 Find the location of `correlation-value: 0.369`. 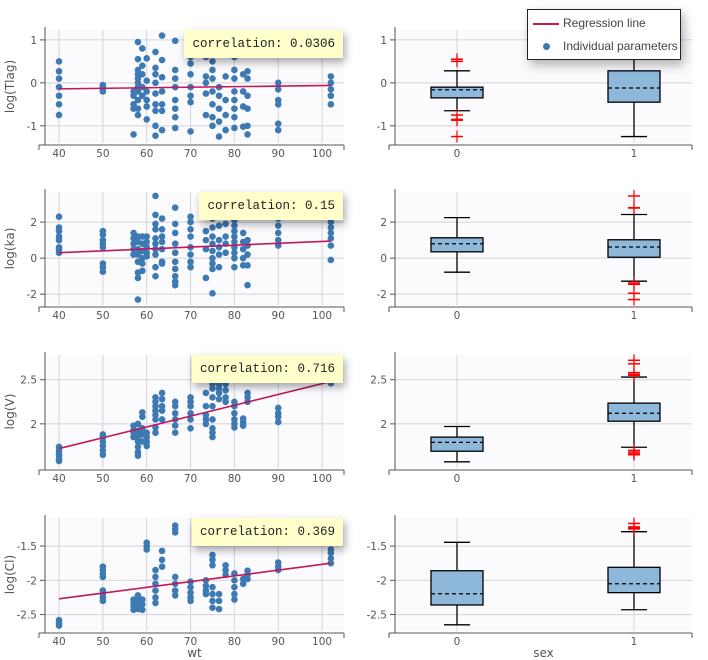

correlation-value: 0.369 is located at coordinates (316, 532).